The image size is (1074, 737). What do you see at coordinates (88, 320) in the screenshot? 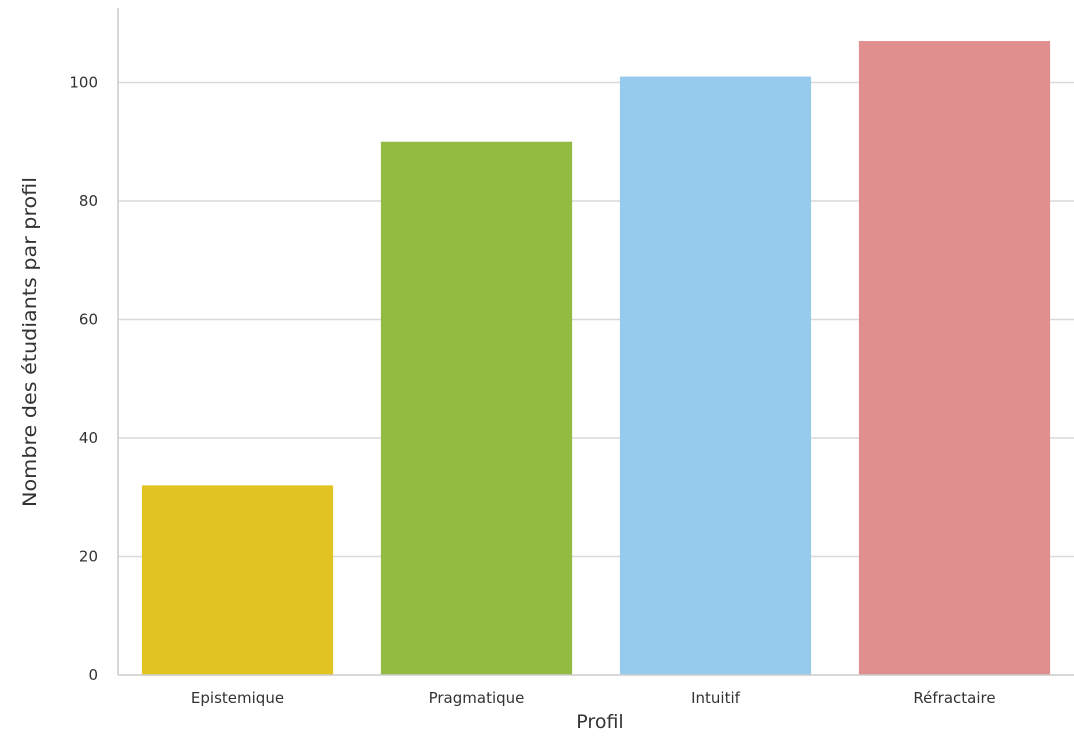
I see `y-tick-label: 60` at bounding box center [88, 320].